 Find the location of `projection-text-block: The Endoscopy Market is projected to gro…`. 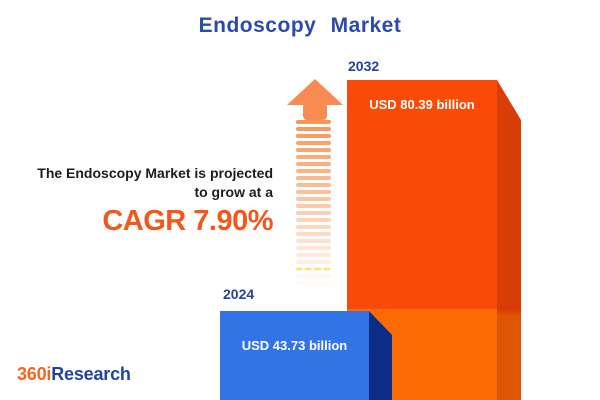

projection-text-block: The Endoscopy Market is projected to gro… is located at coordinates (145, 201).